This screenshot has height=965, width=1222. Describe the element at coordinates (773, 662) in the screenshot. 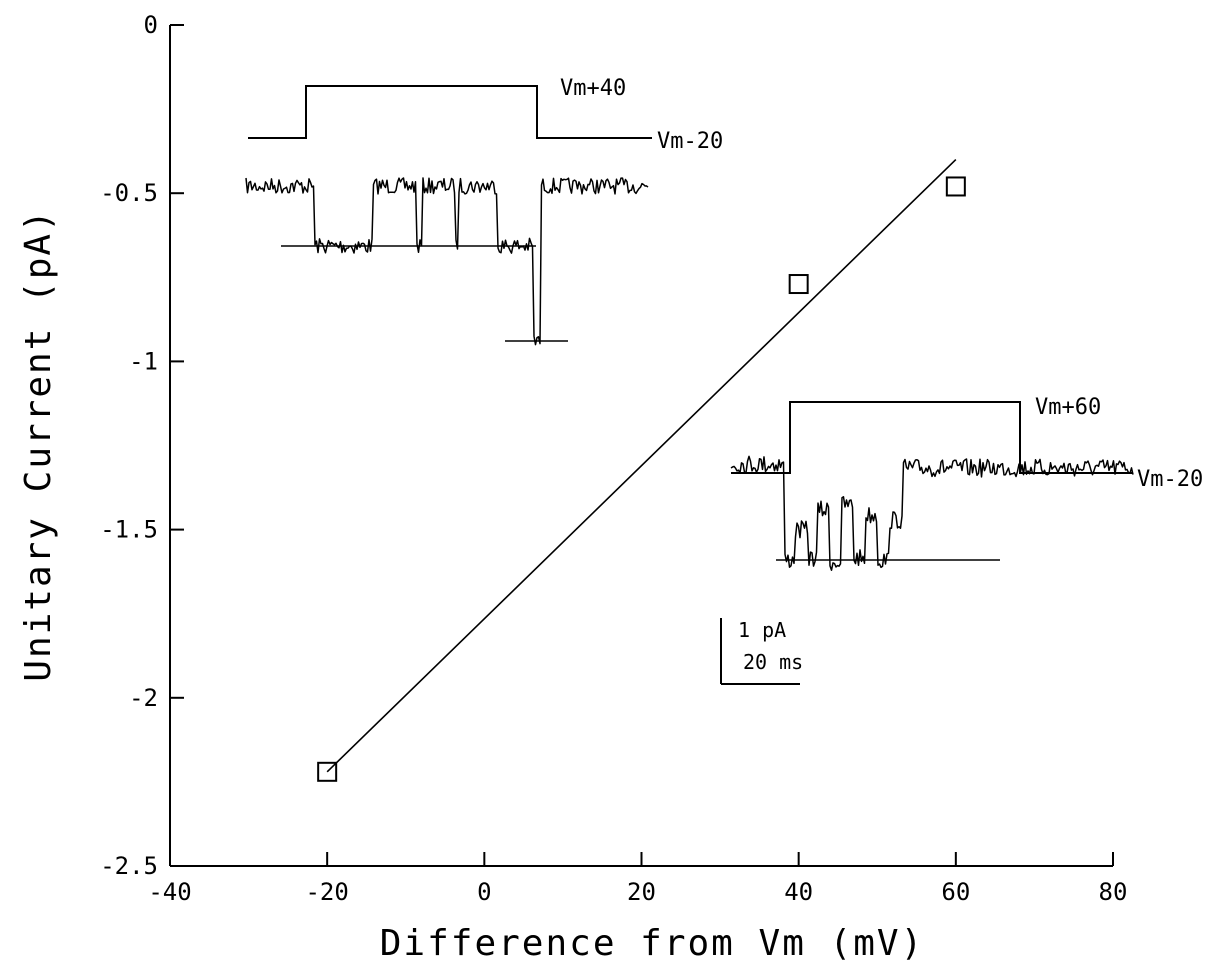

I see `scale-time-label: 20 ms` at that location.